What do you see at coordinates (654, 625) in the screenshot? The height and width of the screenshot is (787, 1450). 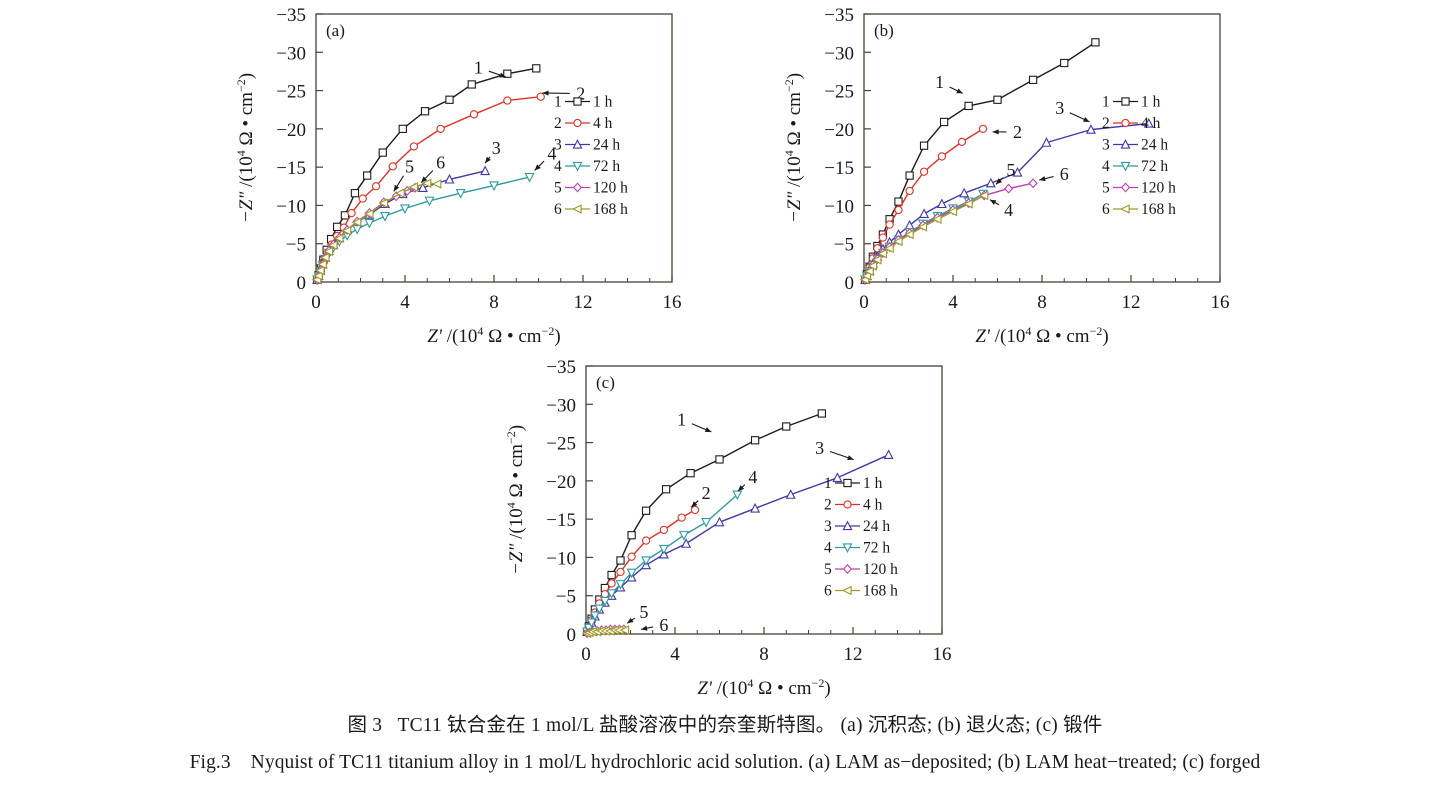 I see `curve-annotation-6: 6` at bounding box center [654, 625].